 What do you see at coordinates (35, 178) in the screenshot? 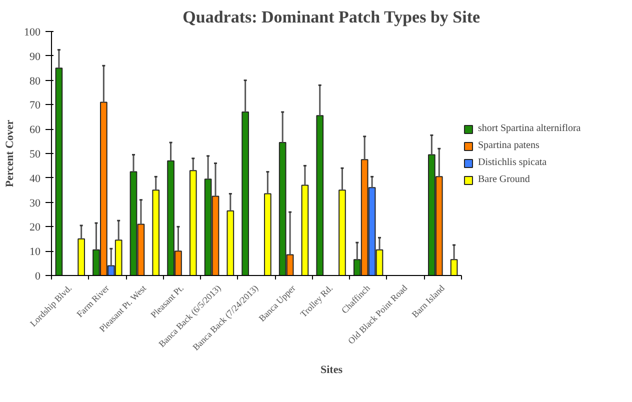
I see `y-tick-label: 40` at bounding box center [35, 178].